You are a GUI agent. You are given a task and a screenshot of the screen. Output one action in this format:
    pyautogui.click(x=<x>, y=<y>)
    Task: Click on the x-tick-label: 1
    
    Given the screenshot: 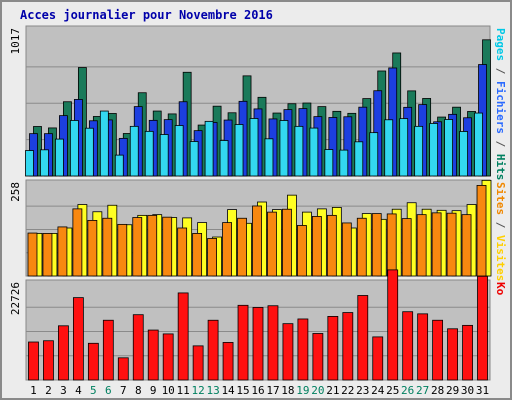 What is the action you would take?
    pyautogui.click(x=33, y=390)
    